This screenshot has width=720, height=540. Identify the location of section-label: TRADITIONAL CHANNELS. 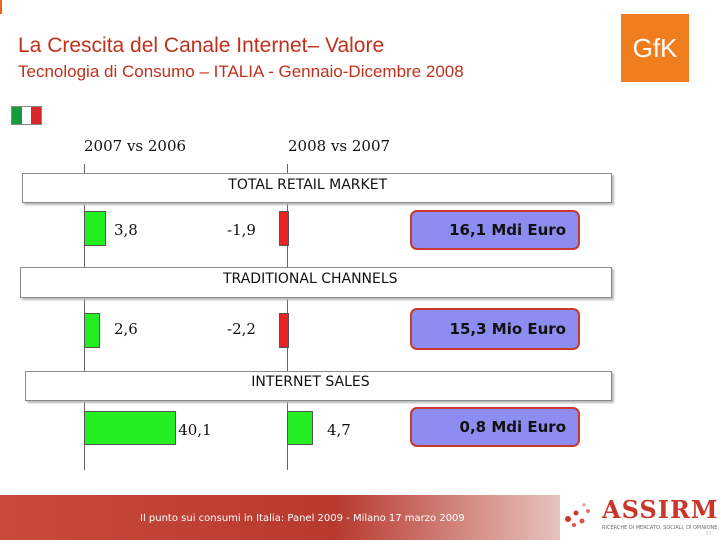
(310, 279).